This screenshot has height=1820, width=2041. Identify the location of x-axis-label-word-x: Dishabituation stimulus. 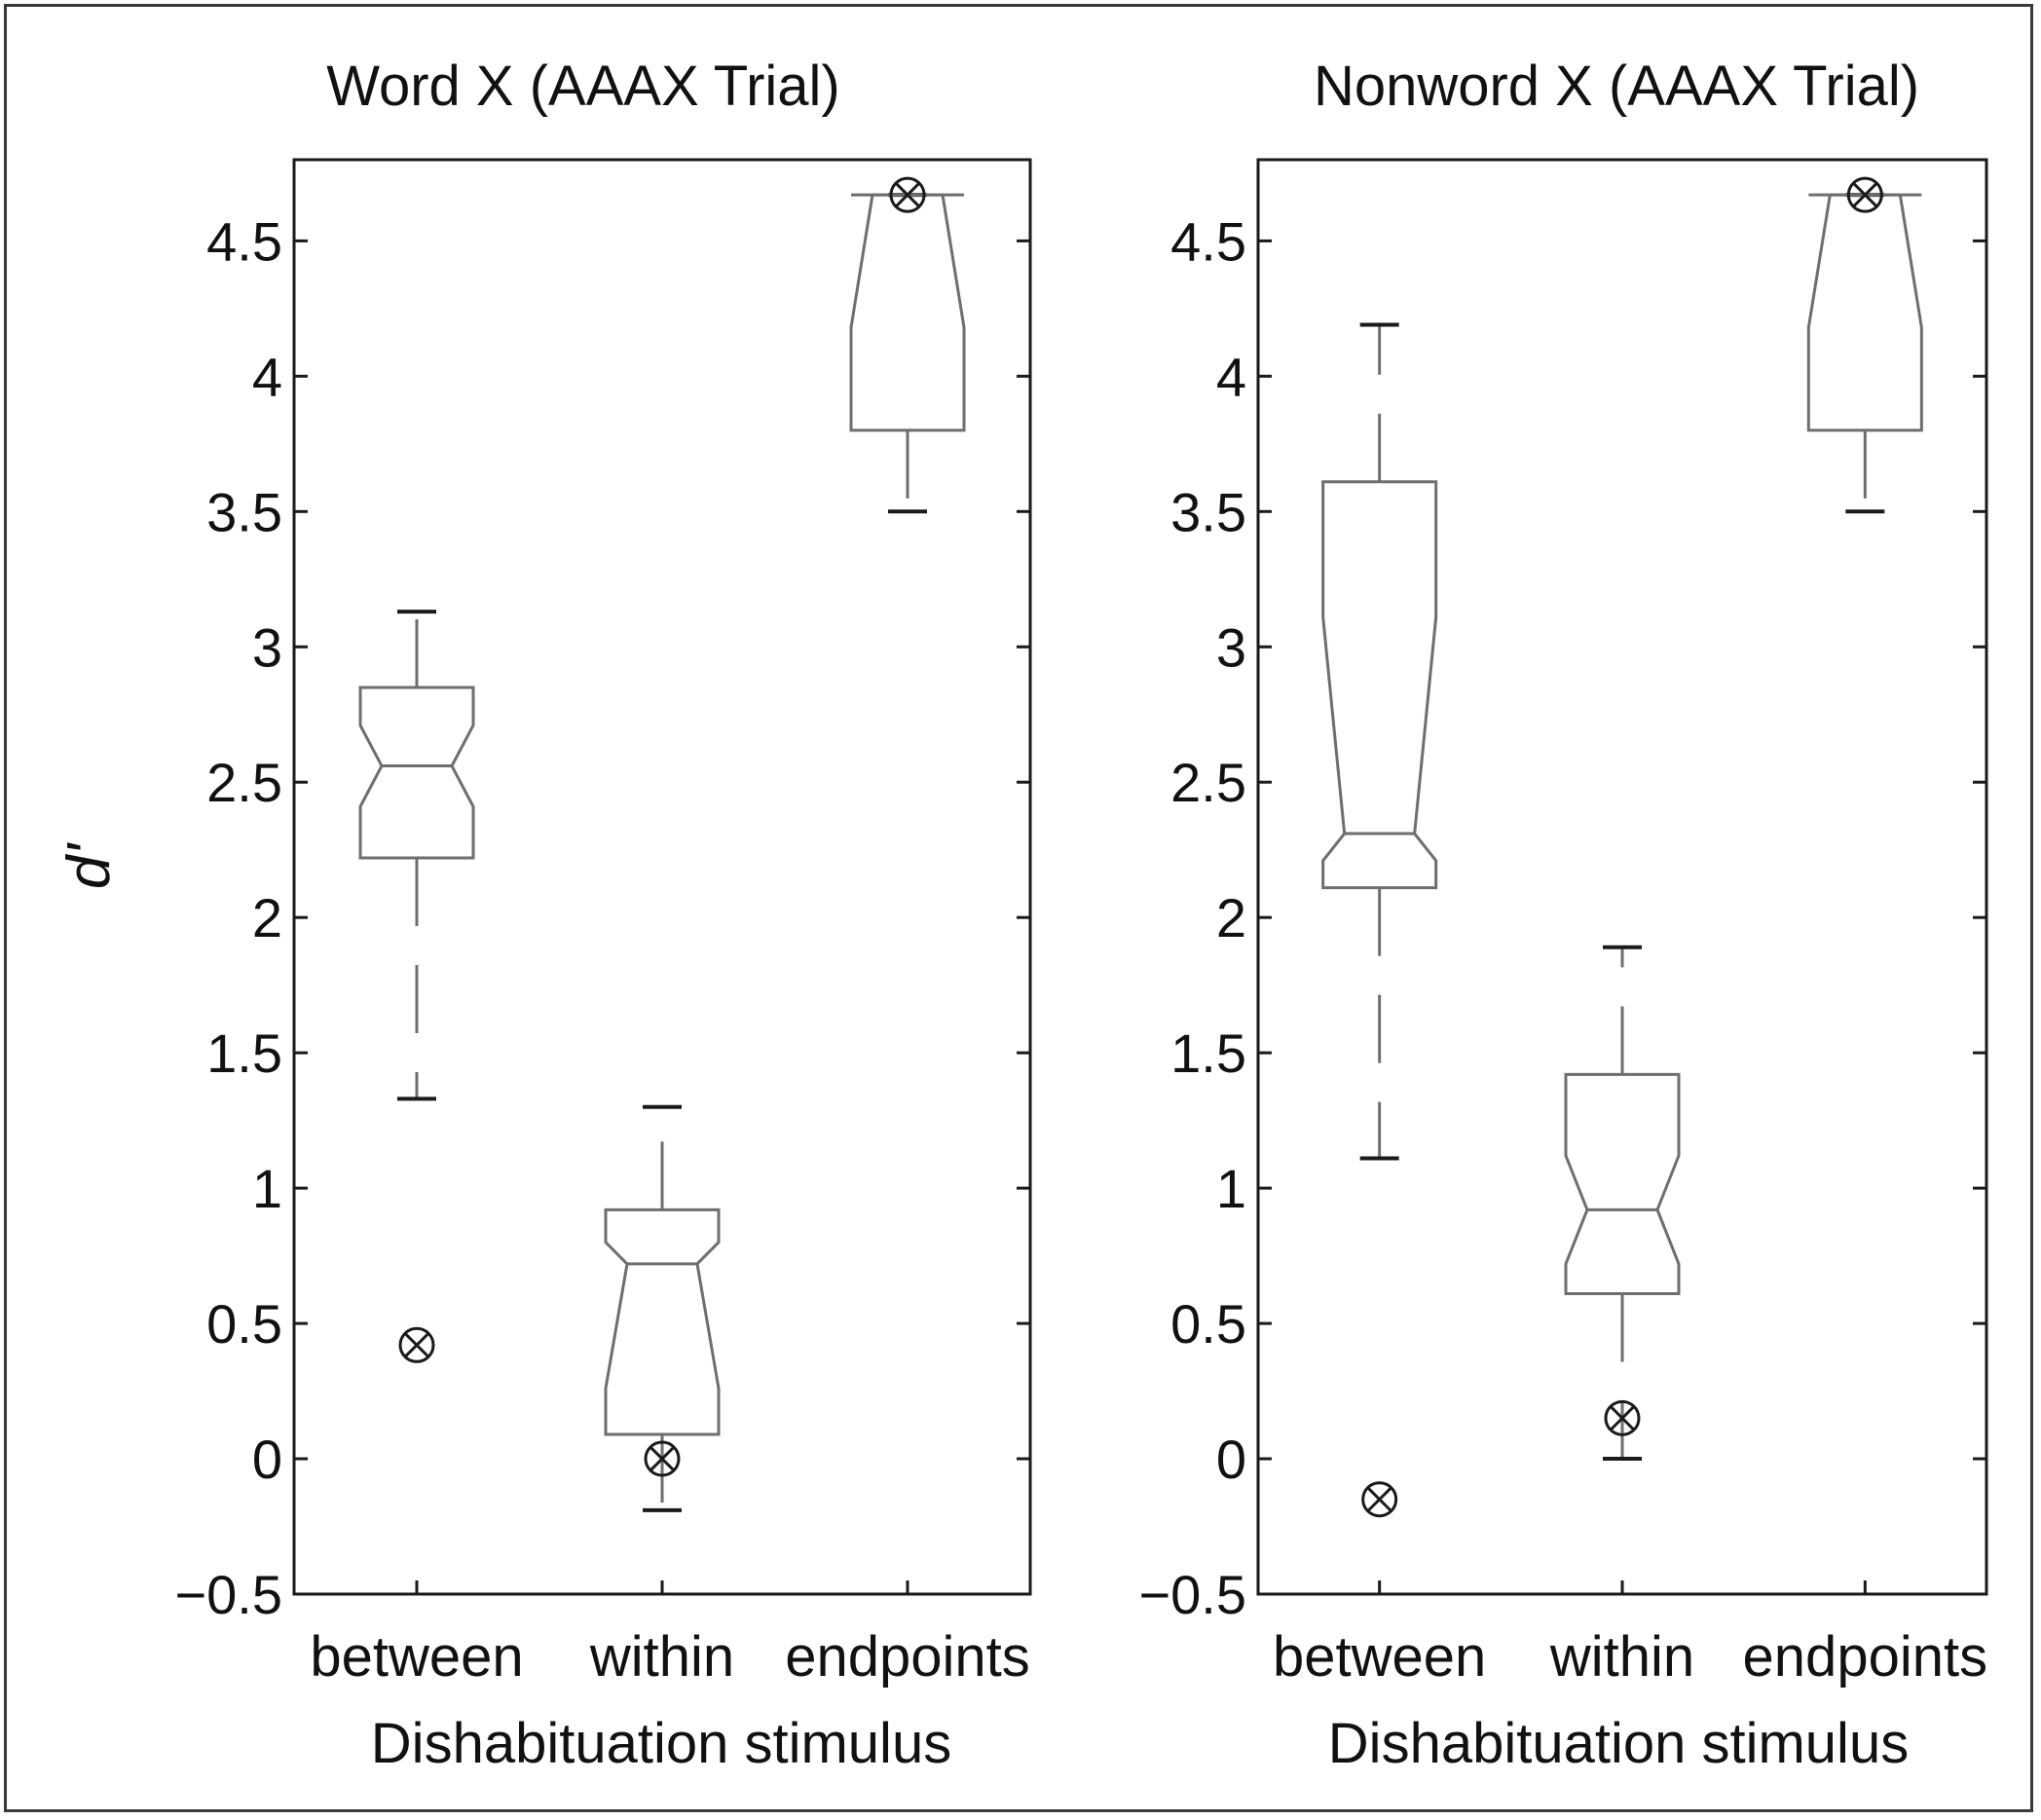
(661, 1743).